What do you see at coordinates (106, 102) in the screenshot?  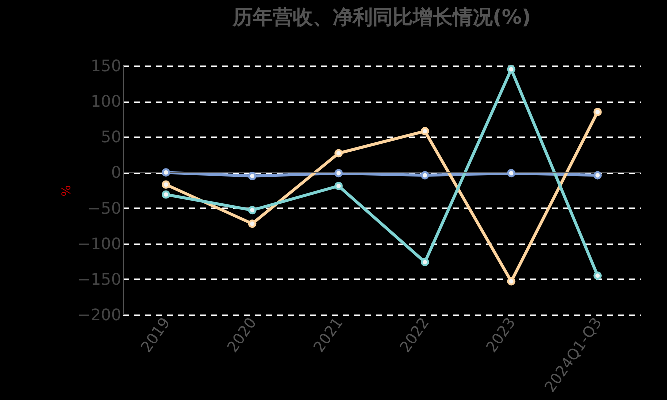 I see `y-tick-label: 100` at bounding box center [106, 102].